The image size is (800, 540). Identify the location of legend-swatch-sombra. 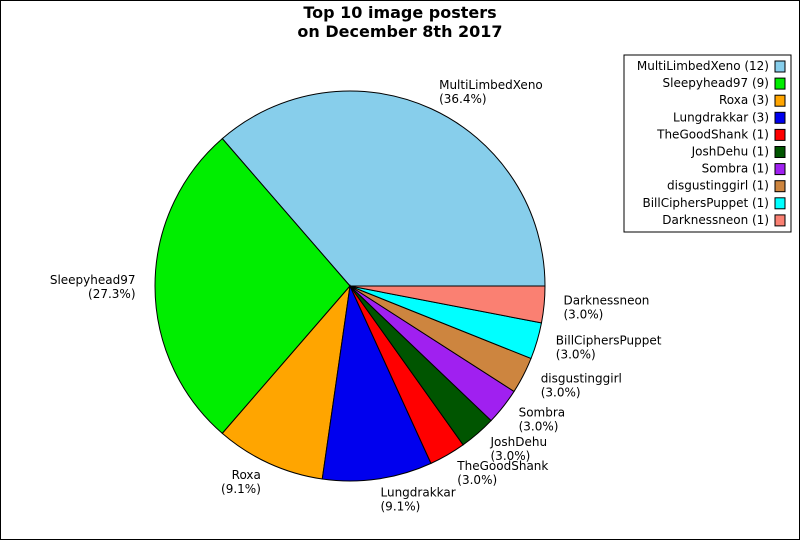
(780, 169).